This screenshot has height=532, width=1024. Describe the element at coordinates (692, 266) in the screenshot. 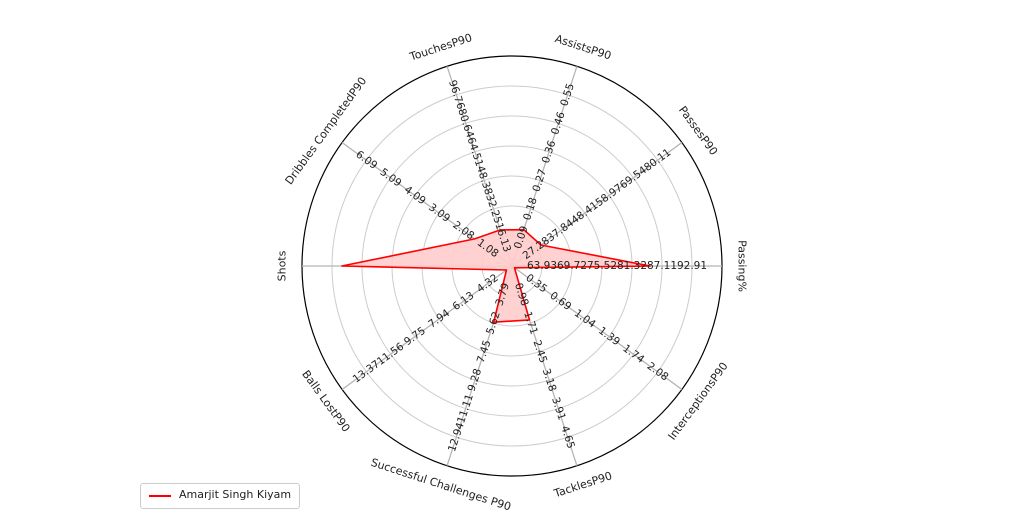

I see `tick-label: 92.91` at that location.